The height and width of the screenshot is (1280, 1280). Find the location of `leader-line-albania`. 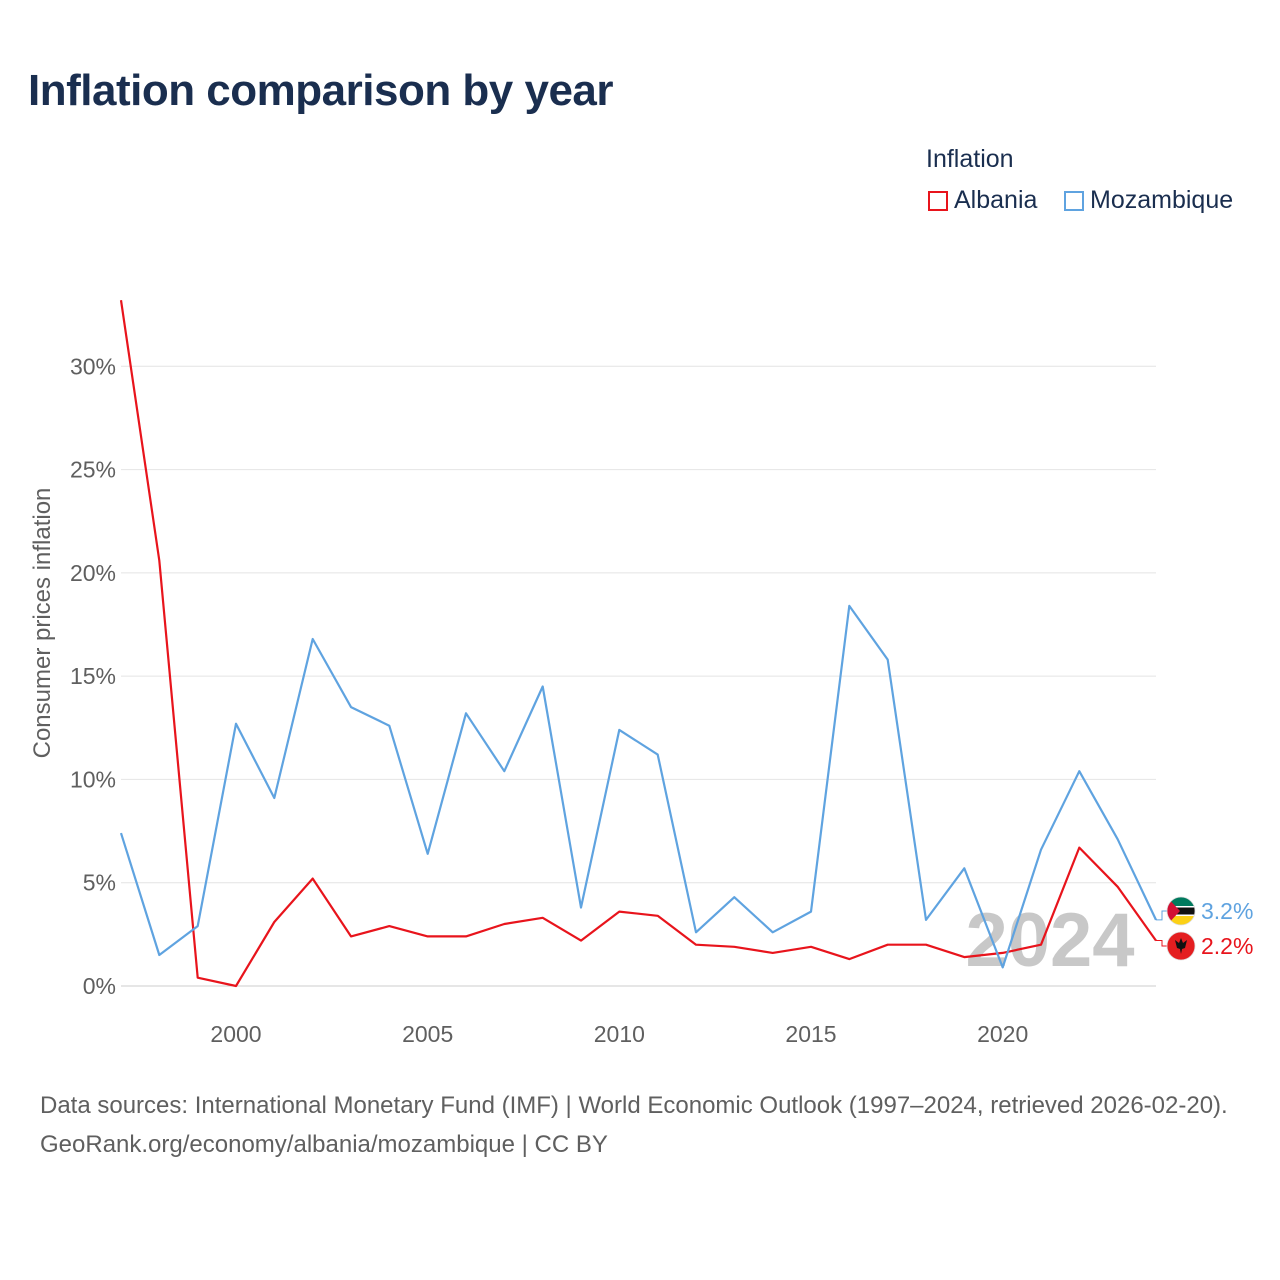

leader-line-albania is located at coordinates (1162, 943).